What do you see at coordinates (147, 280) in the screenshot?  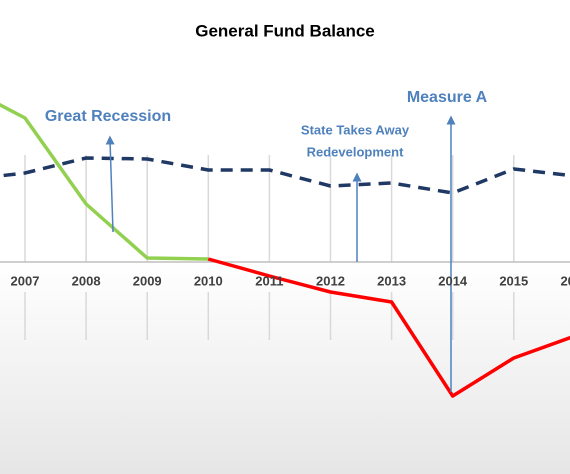 I see `x-tick-label: 2009` at bounding box center [147, 280].